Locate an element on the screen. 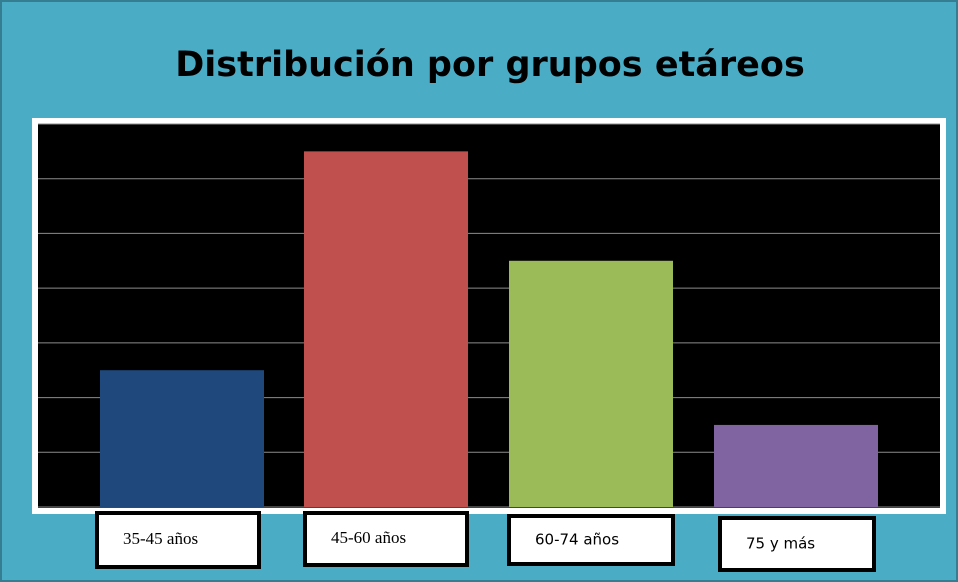  x-tick-label: 75 y más is located at coordinates (780, 544).